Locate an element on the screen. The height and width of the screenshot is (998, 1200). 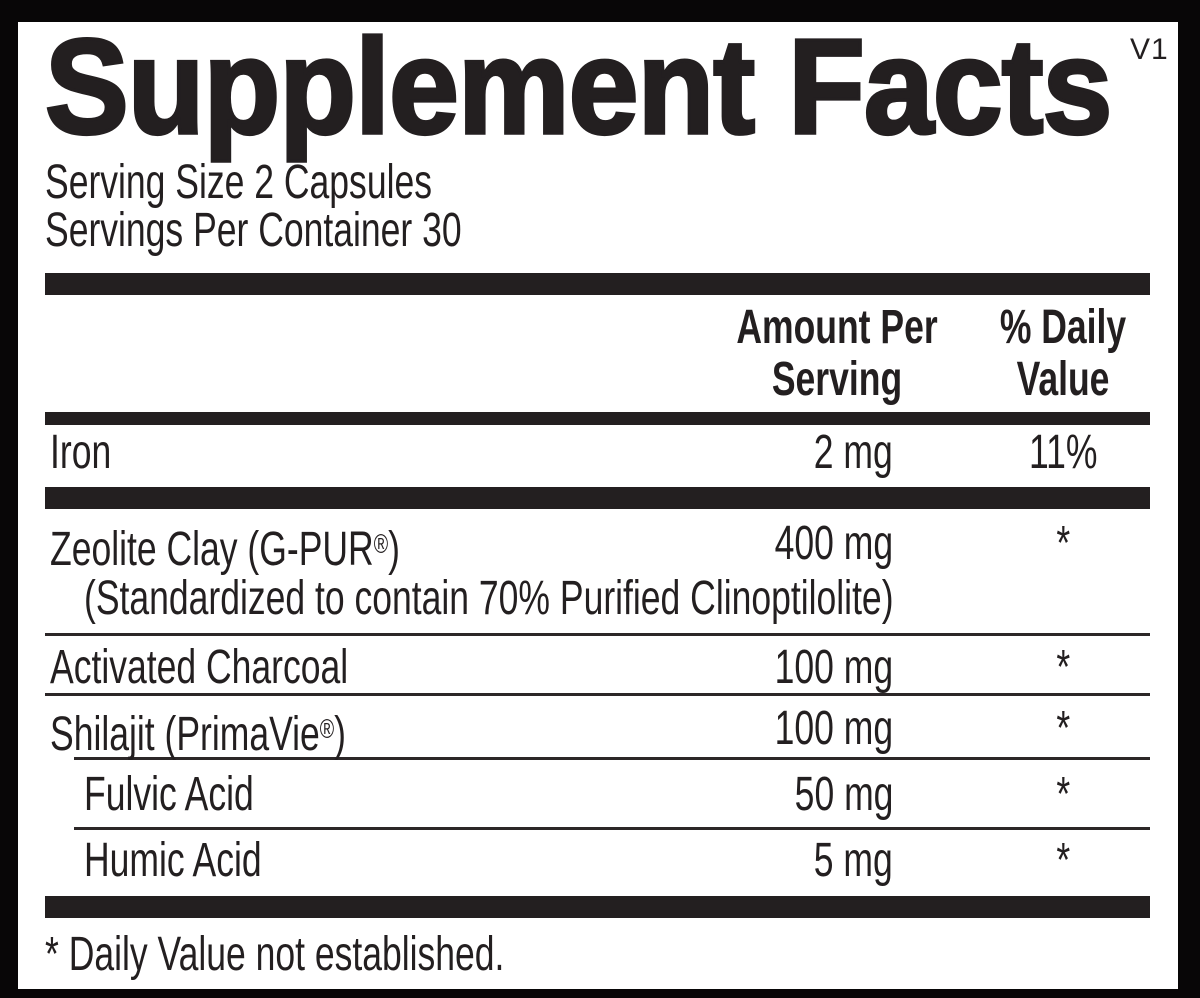
ingredient-name: Fulvic Acid is located at coordinates (169, 794).